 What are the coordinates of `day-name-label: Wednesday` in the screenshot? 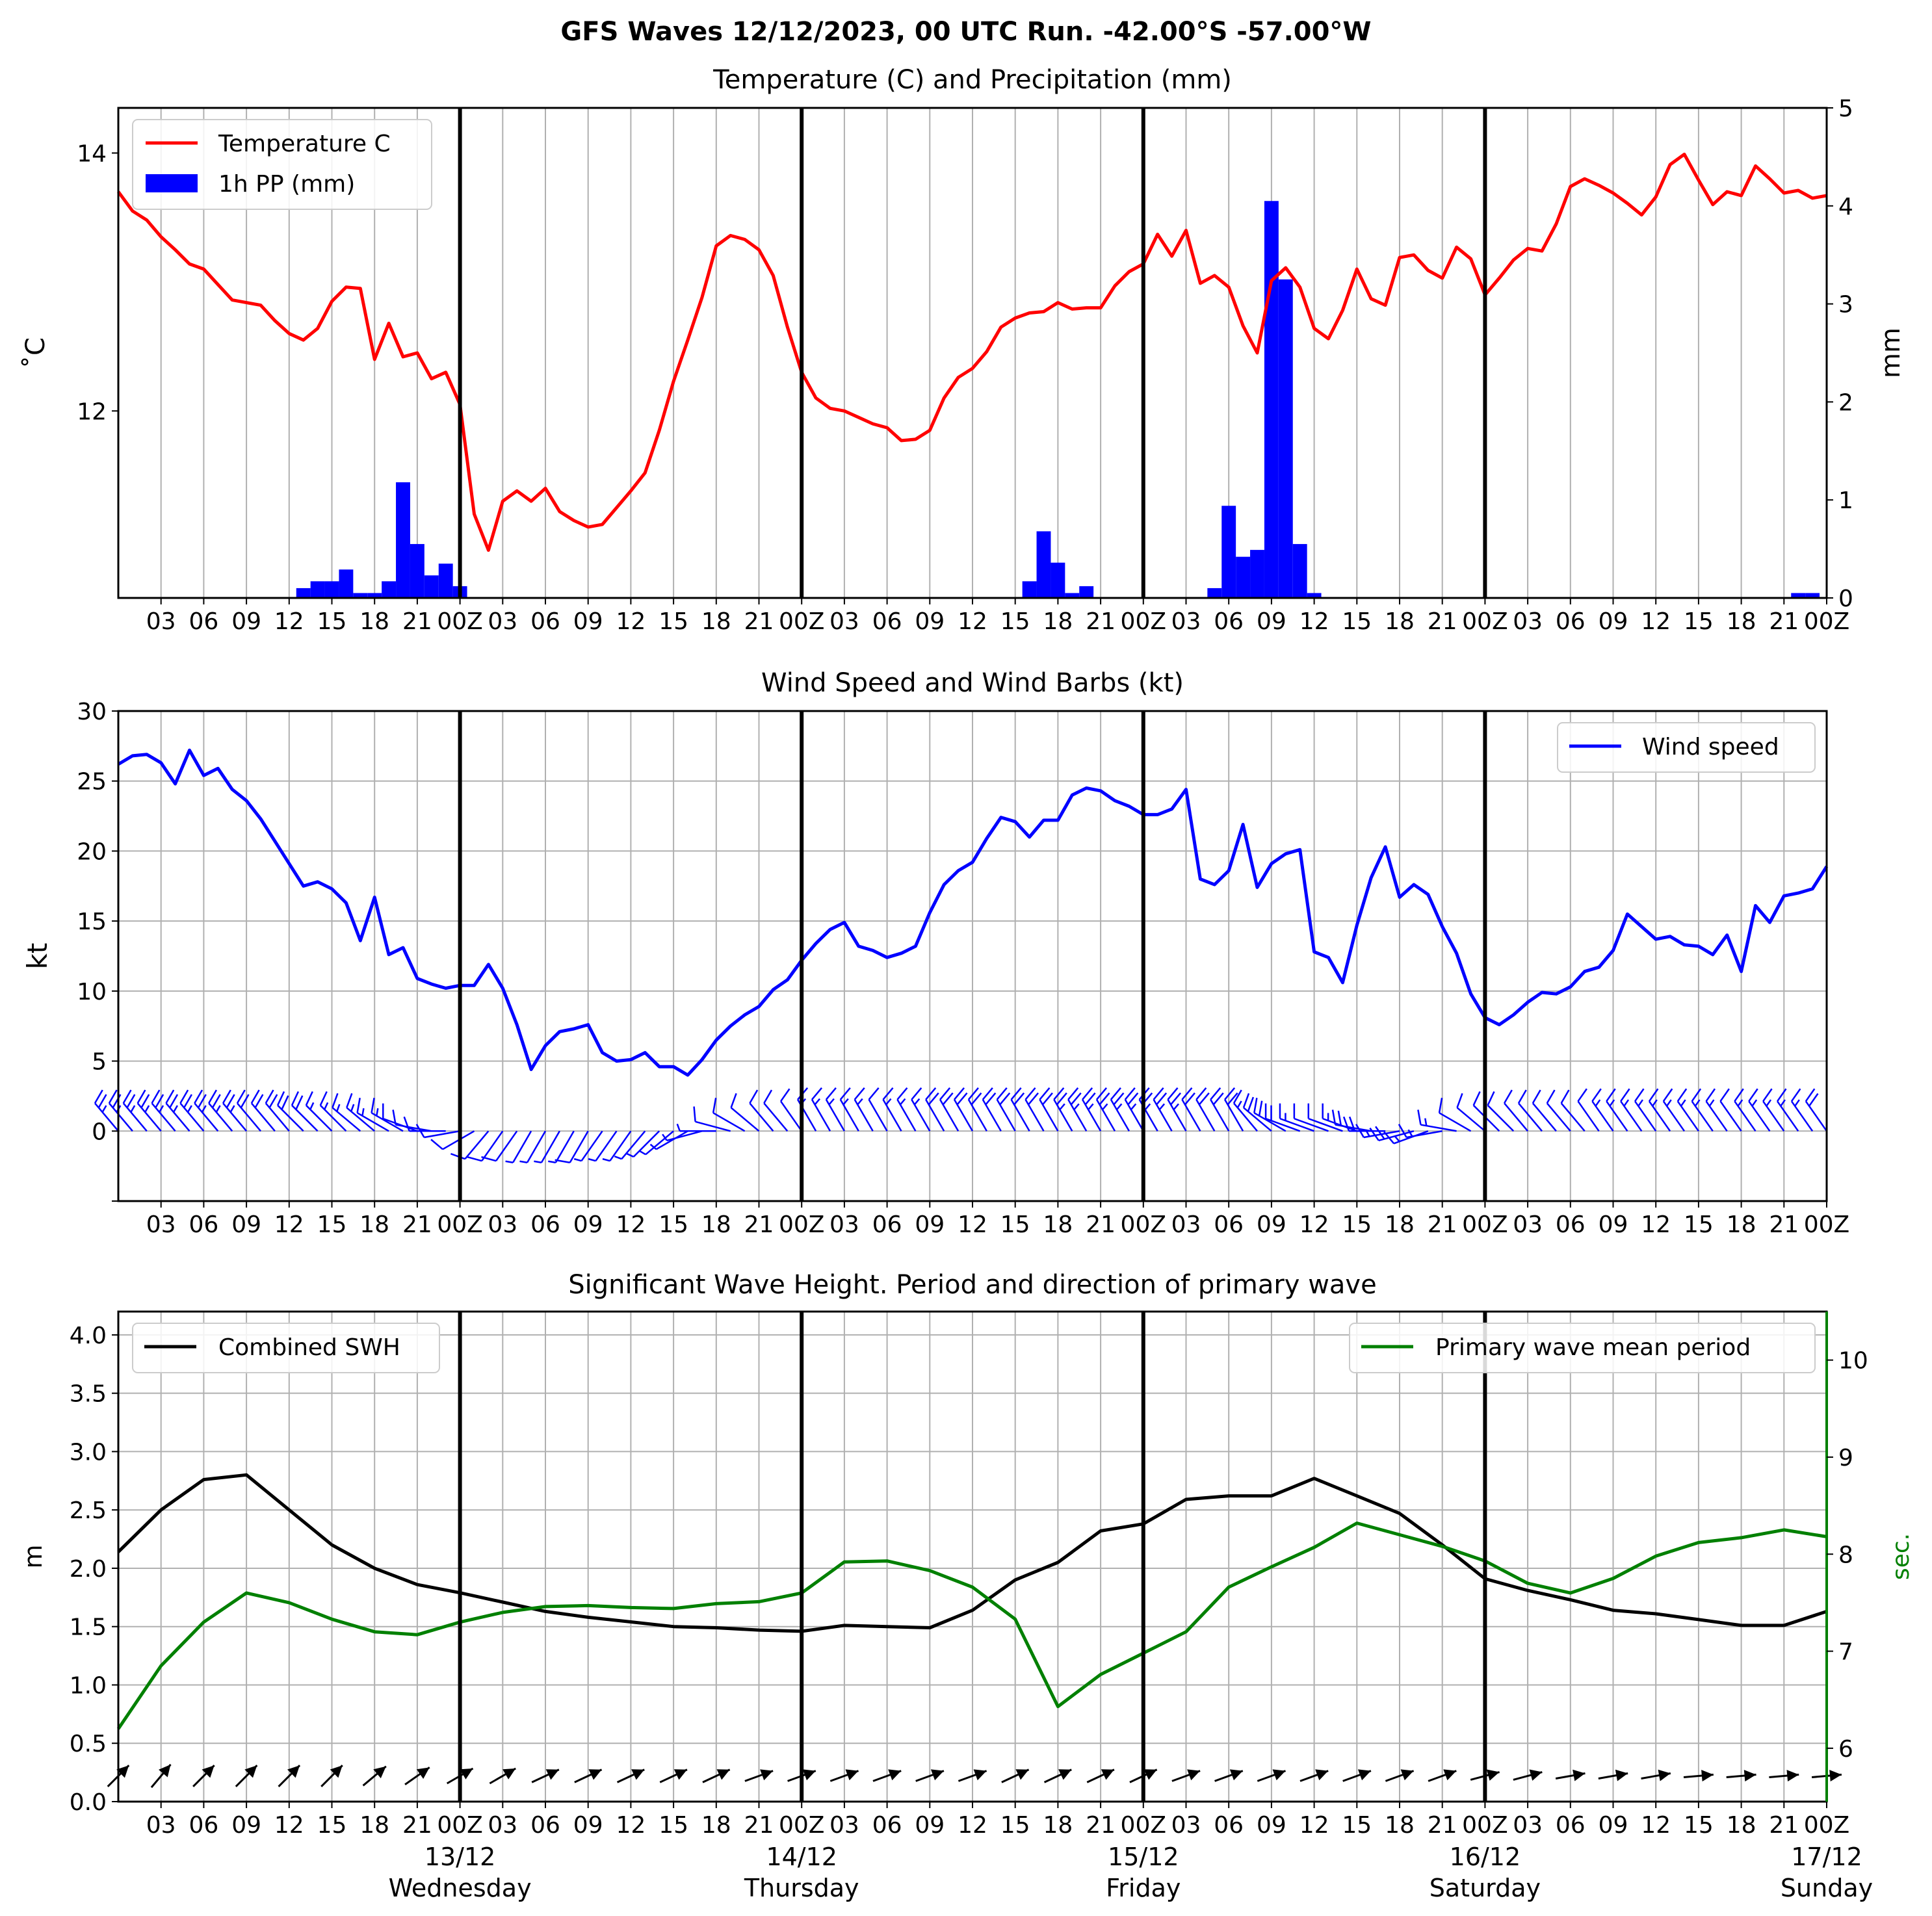 It's located at (460, 1888).